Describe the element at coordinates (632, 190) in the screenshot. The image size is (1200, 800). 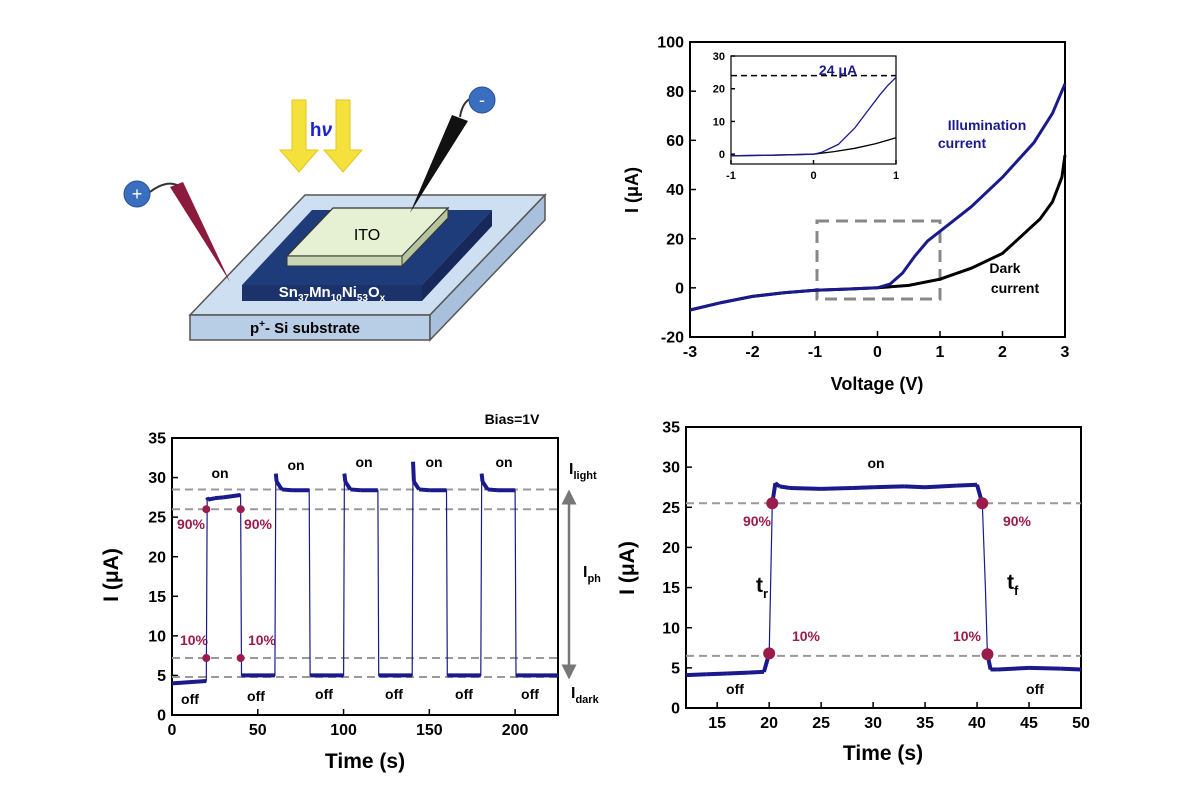
I see `iv-ylabel: I (μA)` at that location.